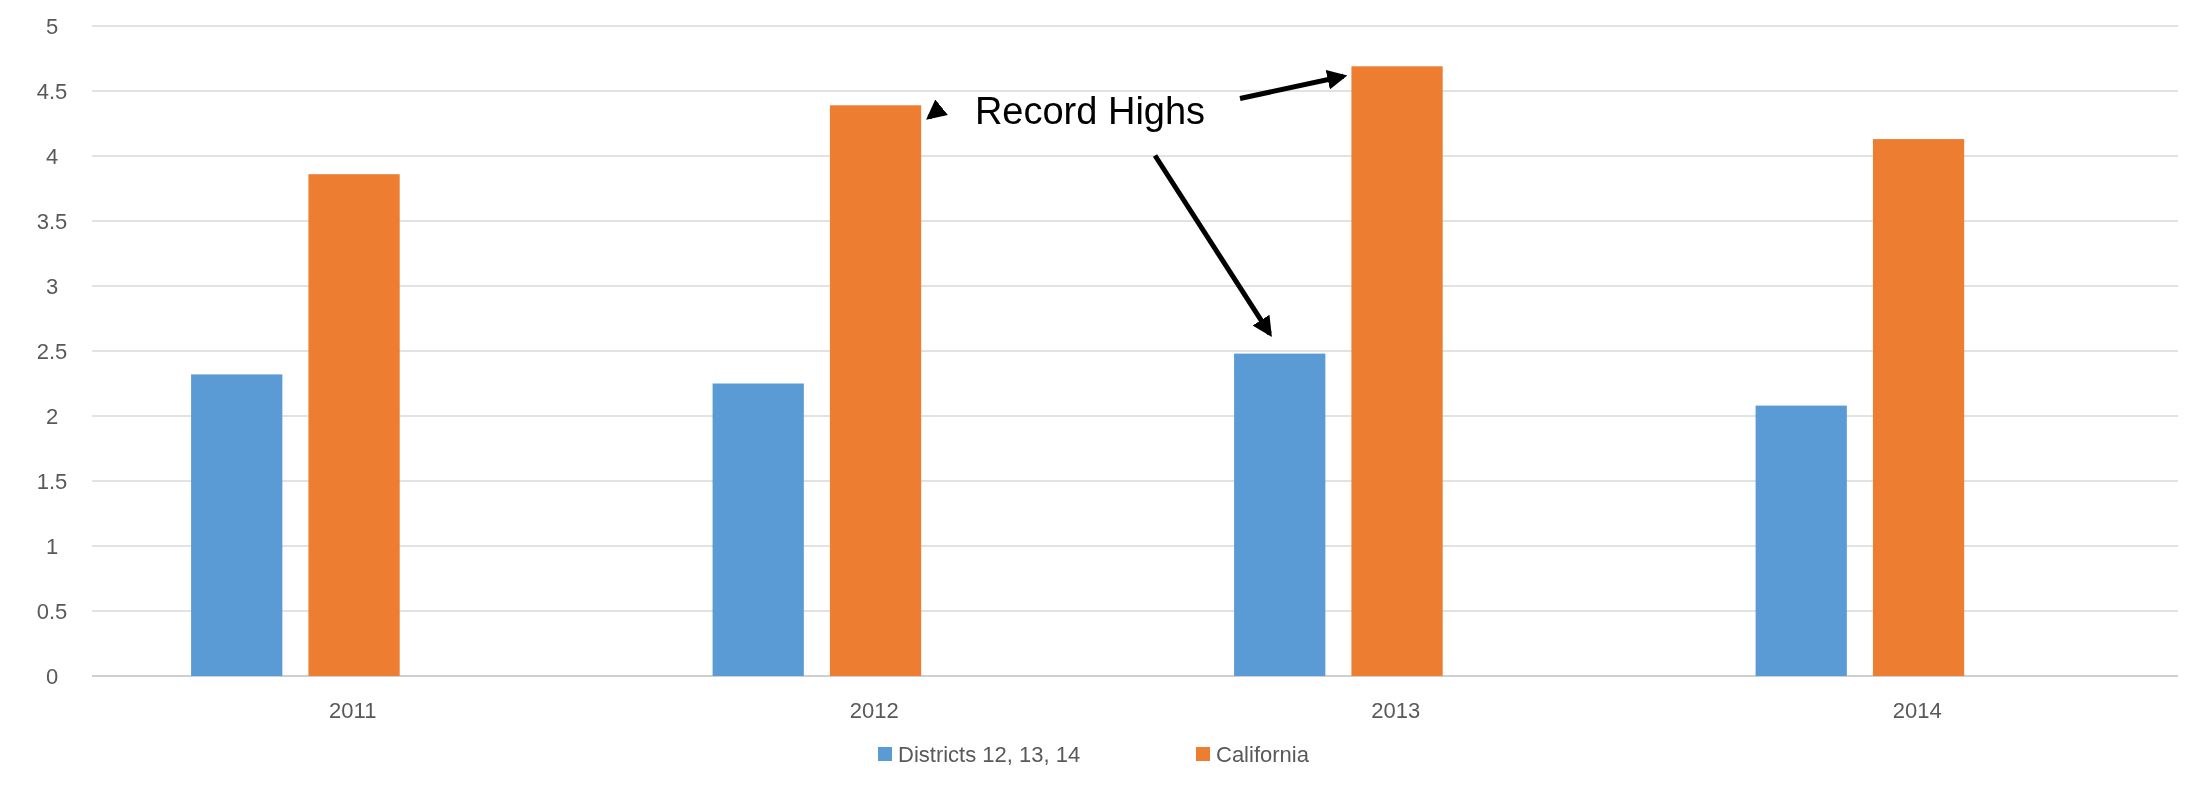  Describe the element at coordinates (52, 221) in the screenshot. I see `y-tick-label: 3.5` at that location.